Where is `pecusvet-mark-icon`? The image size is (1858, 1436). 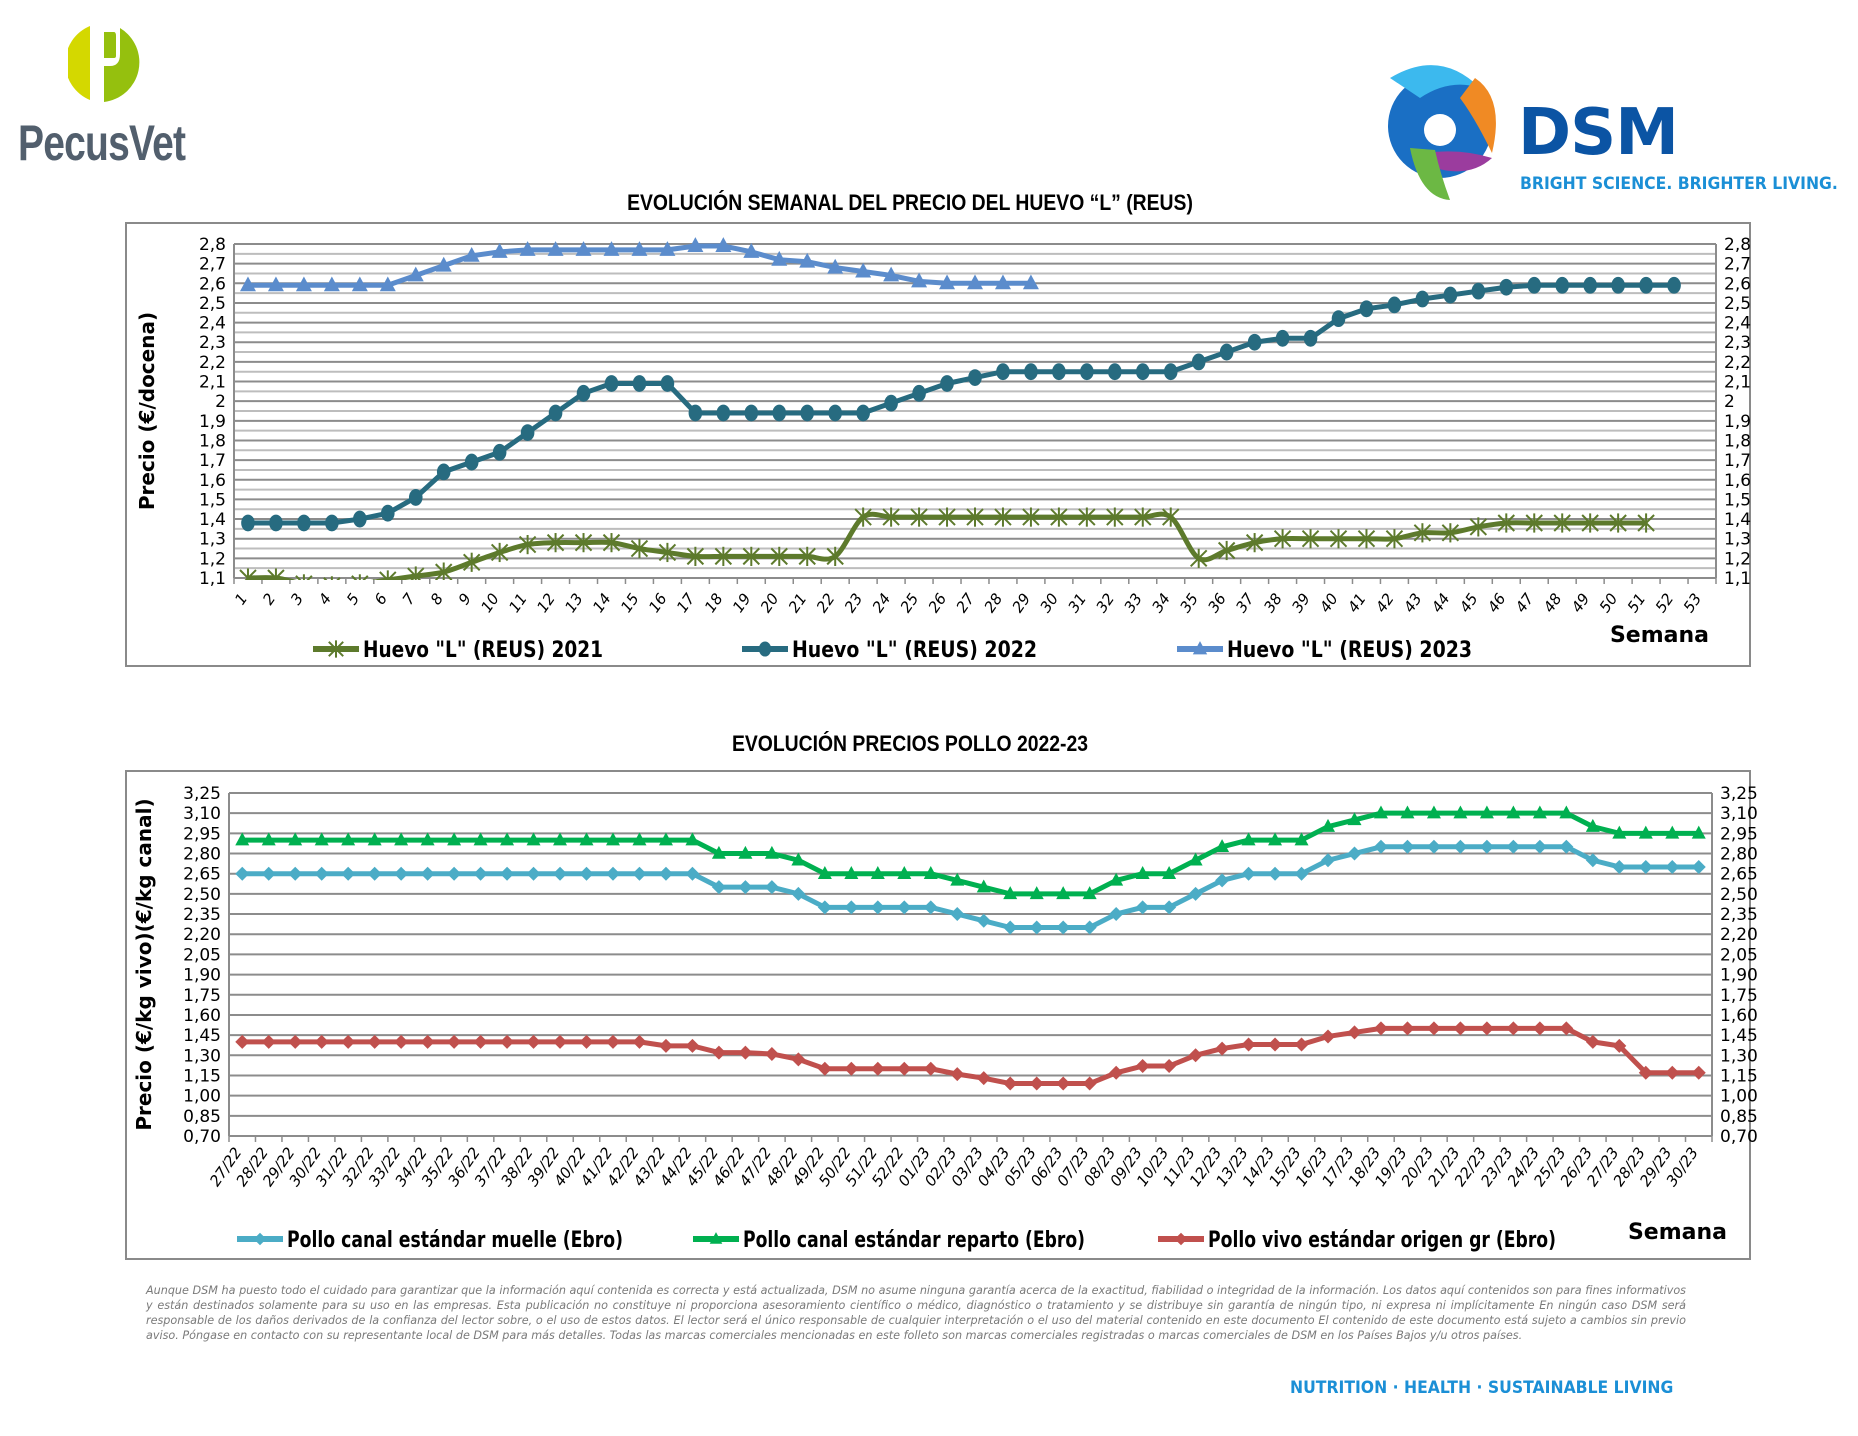 pecusvet-mark-icon is located at coordinates (104, 64).